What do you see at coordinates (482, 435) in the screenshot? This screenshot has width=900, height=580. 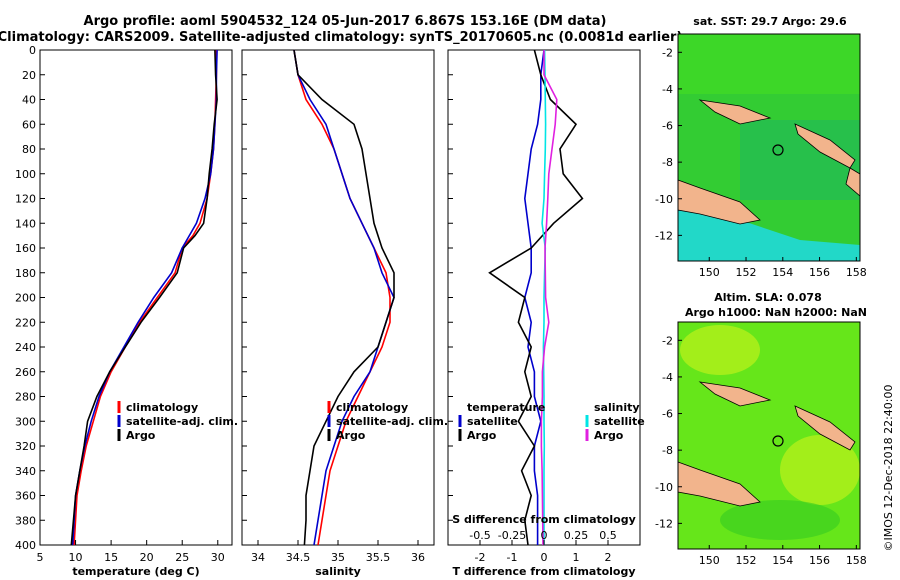 I see `legend-label-t-argo: Argo` at bounding box center [482, 435].